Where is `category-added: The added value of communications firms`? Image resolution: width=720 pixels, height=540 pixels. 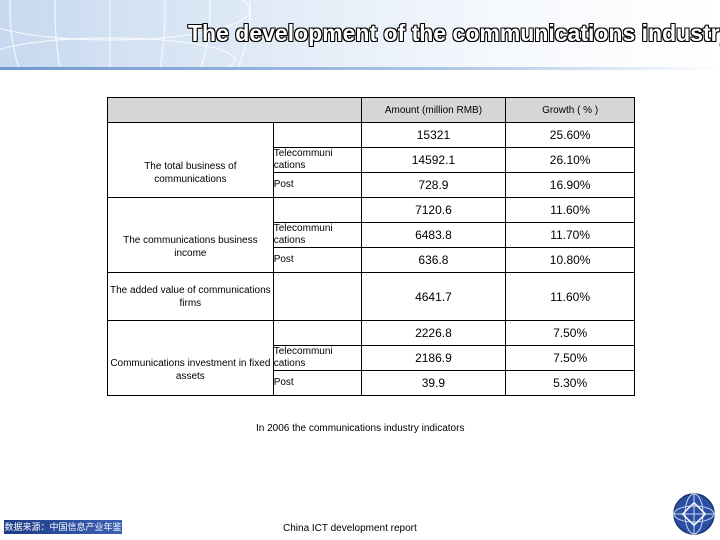 category-added: The added value of communications firms is located at coordinates (190, 296).